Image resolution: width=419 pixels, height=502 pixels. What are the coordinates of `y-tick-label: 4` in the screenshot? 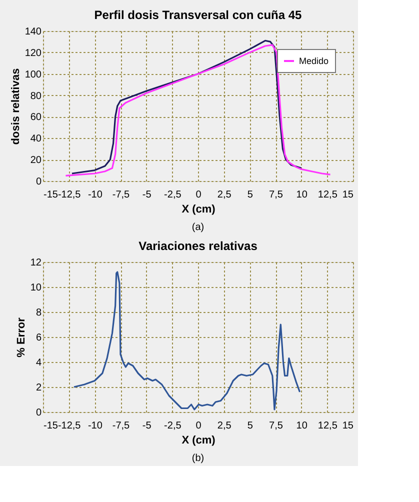 It's located at (39, 363).